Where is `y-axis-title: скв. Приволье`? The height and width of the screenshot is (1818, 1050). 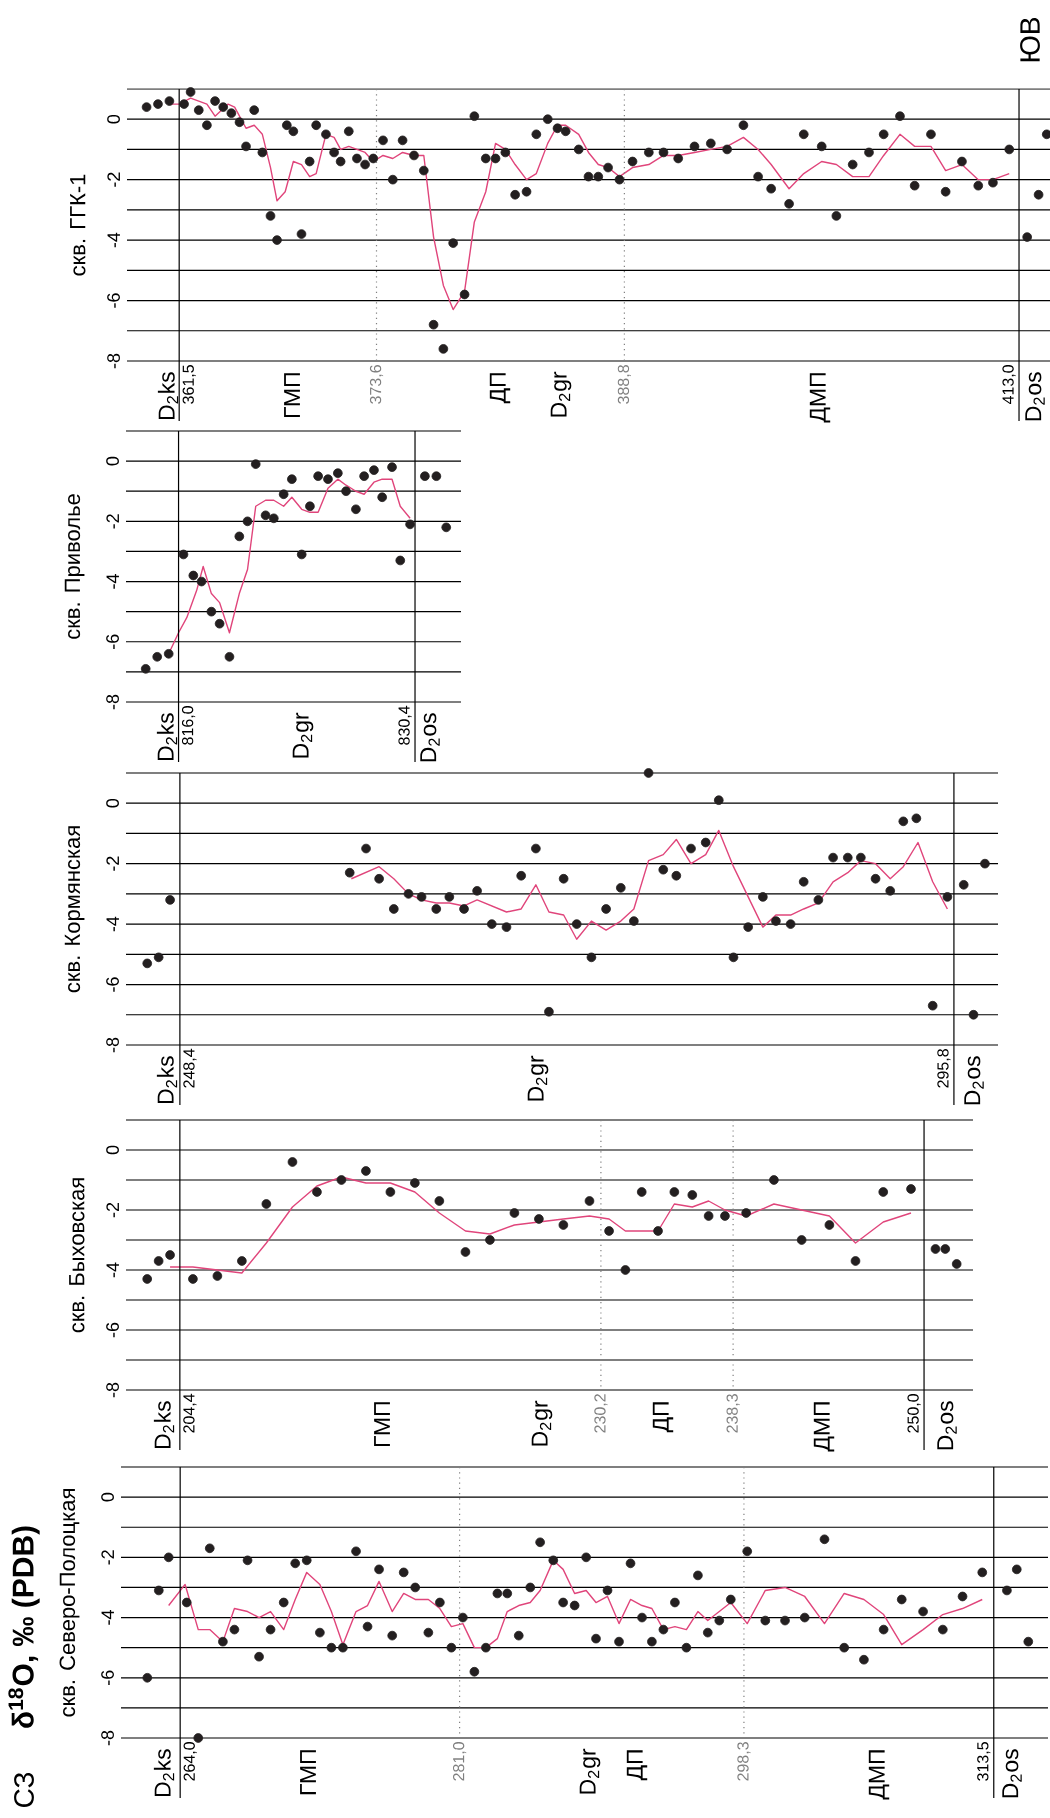 y-axis-title: скв. Приволье is located at coordinates (74, 566).